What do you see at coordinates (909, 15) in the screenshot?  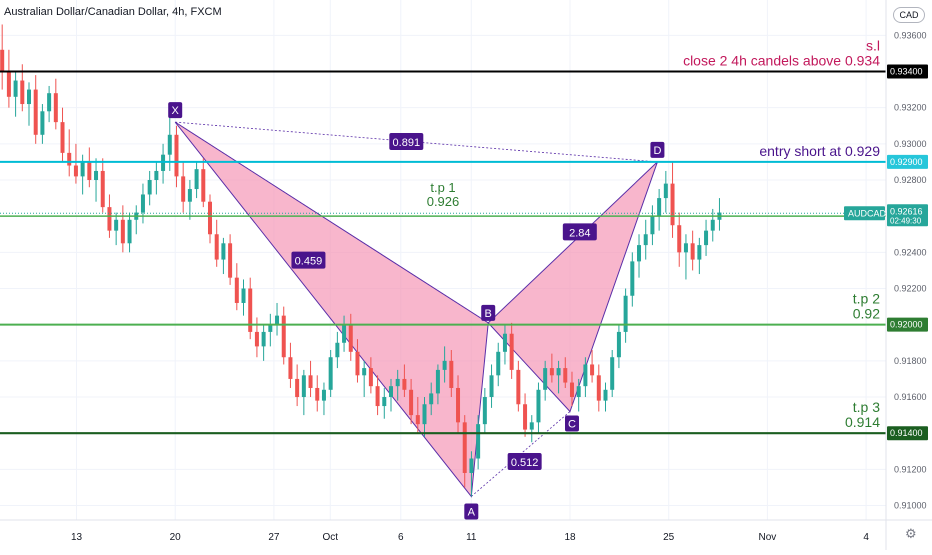 I see `currency-badge: CAD` at bounding box center [909, 15].